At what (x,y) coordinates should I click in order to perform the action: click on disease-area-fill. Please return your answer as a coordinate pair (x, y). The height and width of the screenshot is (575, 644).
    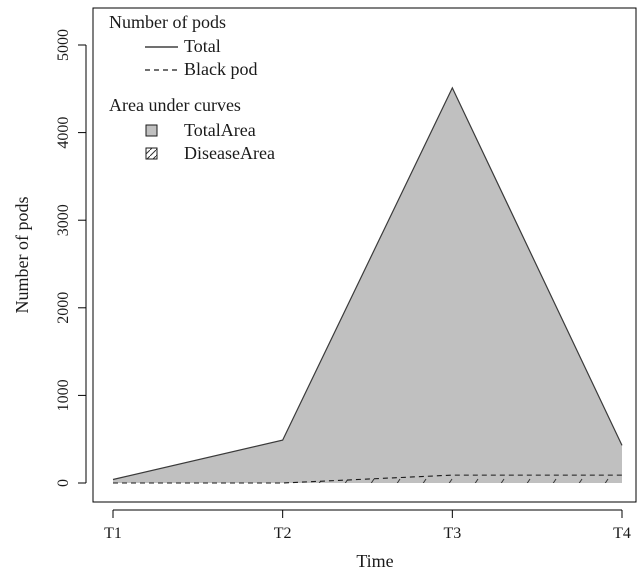
    Looking at the image, I should click on (367, 479).